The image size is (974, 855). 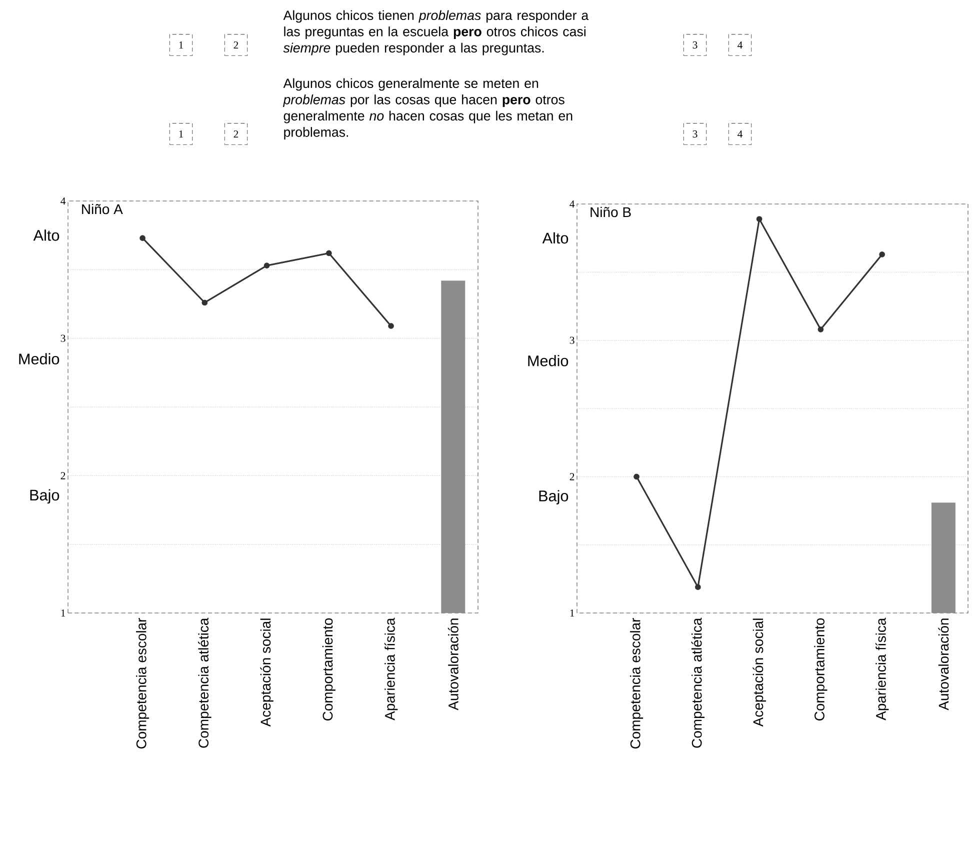 What do you see at coordinates (610, 212) in the screenshot?
I see `chart-title: Niño B` at bounding box center [610, 212].